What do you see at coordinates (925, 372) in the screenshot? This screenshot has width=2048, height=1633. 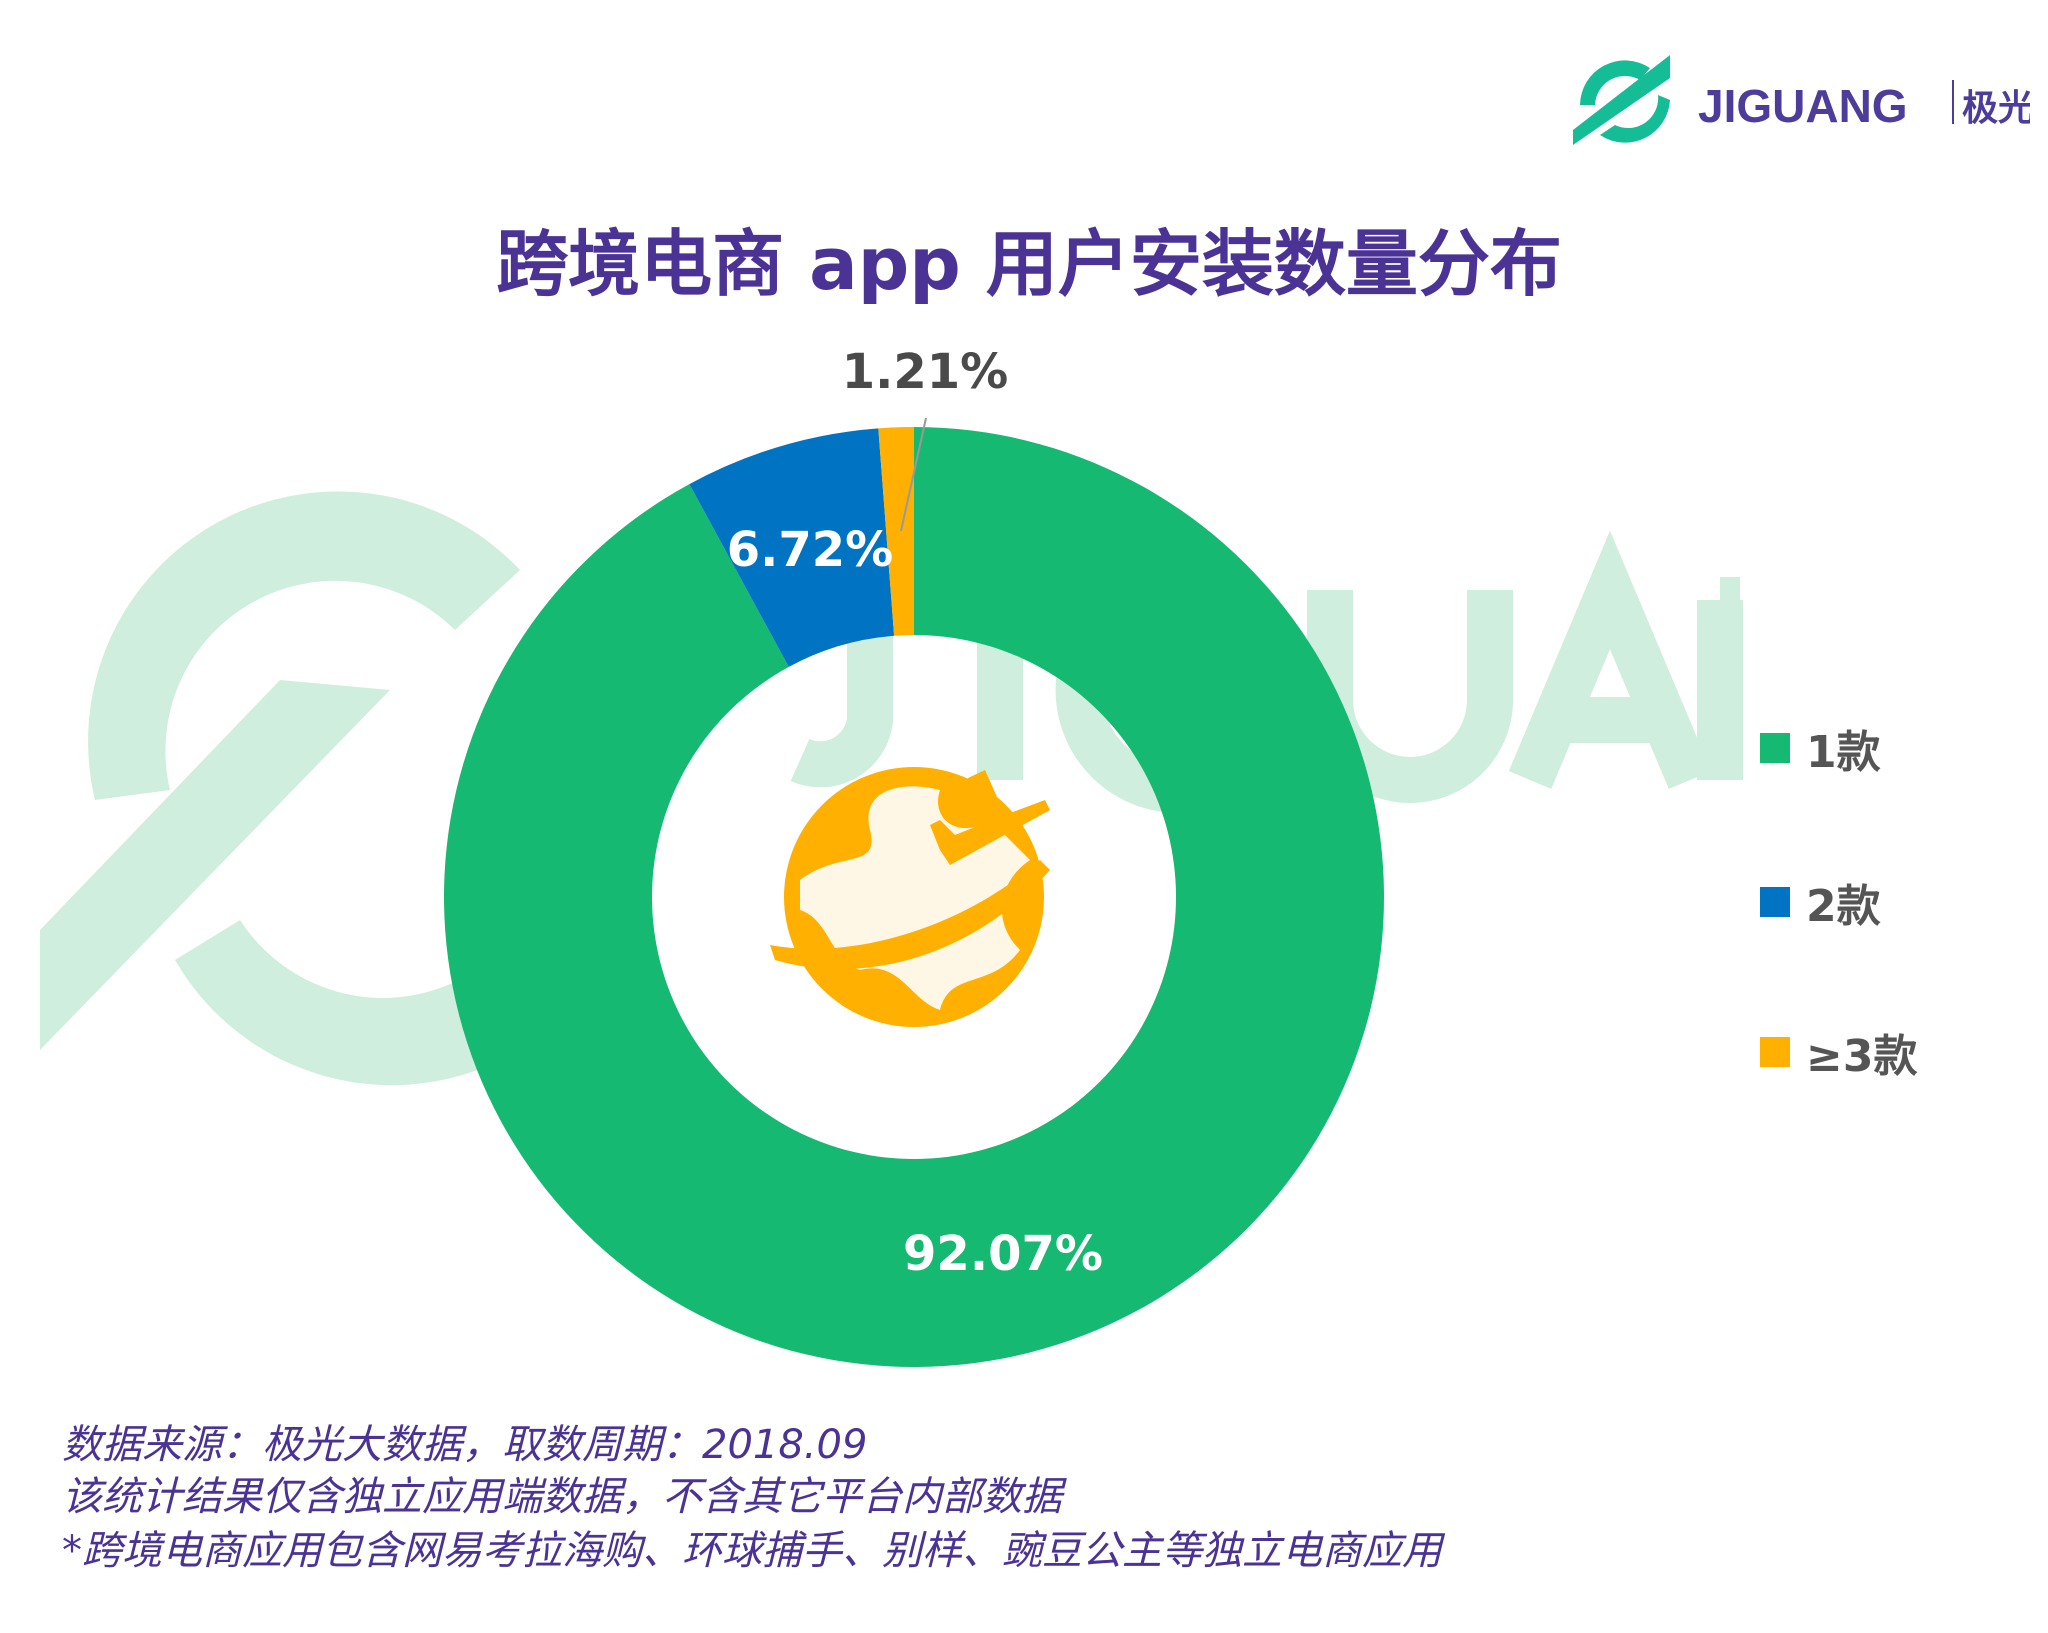 I see `data-label-3: 1.21%` at bounding box center [925, 372].